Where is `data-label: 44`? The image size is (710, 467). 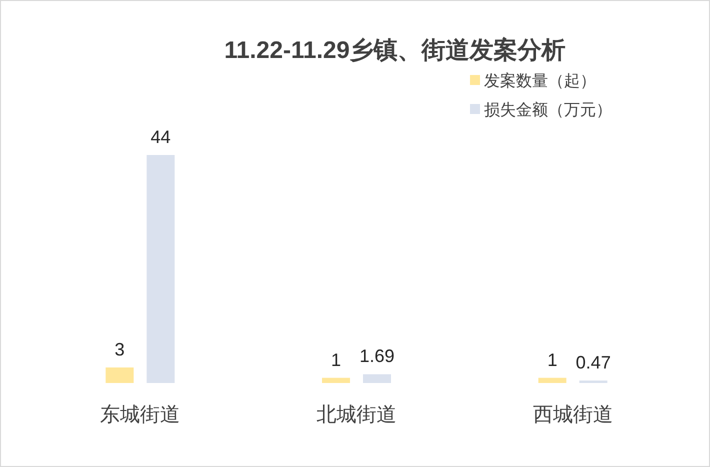 data-label: 44 is located at coordinates (160, 137).